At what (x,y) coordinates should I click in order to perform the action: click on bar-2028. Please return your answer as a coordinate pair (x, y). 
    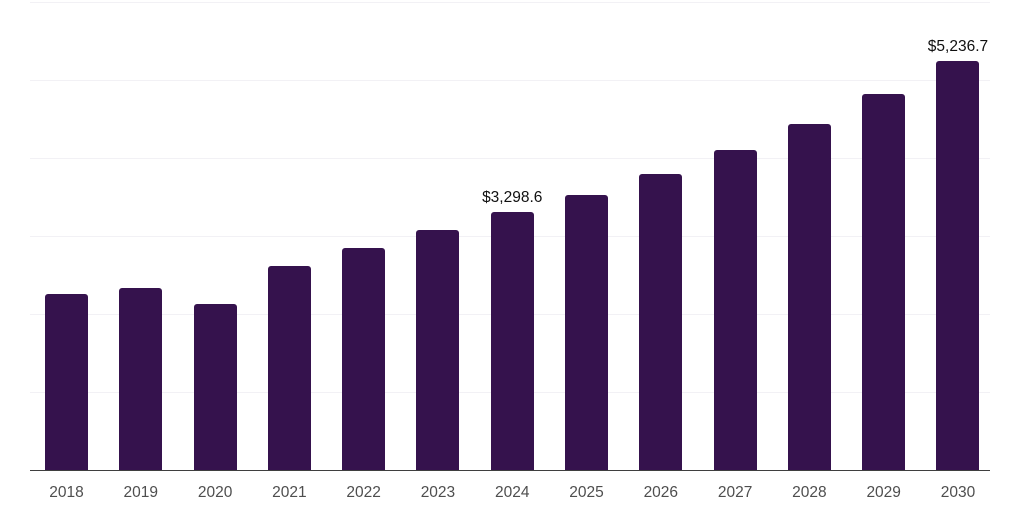
    Looking at the image, I should click on (809, 296).